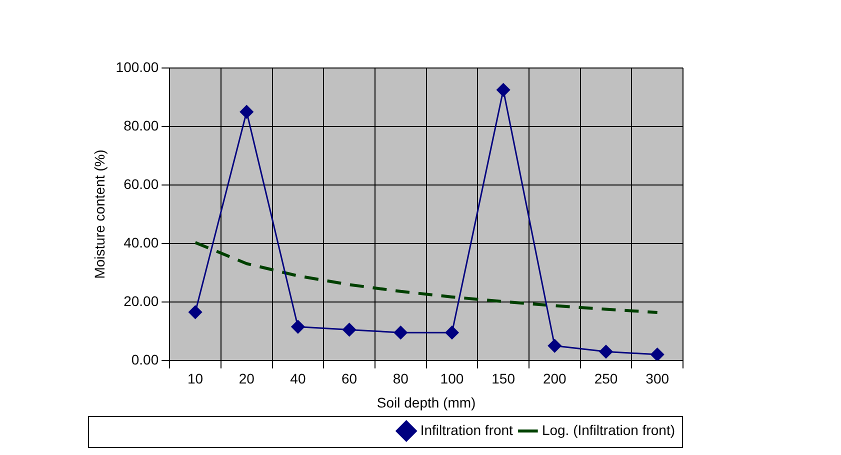  Describe the element at coordinates (246, 378) in the screenshot. I see `x-tick-label: 20` at that location.